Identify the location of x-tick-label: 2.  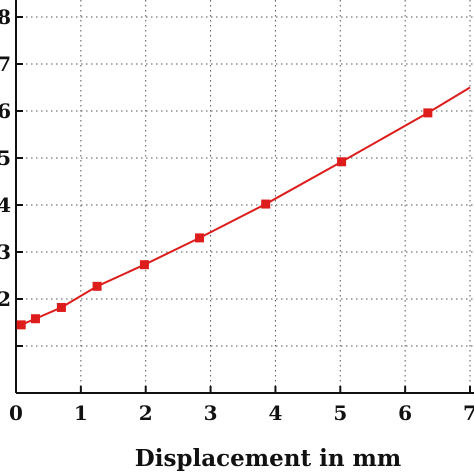
(146, 413).